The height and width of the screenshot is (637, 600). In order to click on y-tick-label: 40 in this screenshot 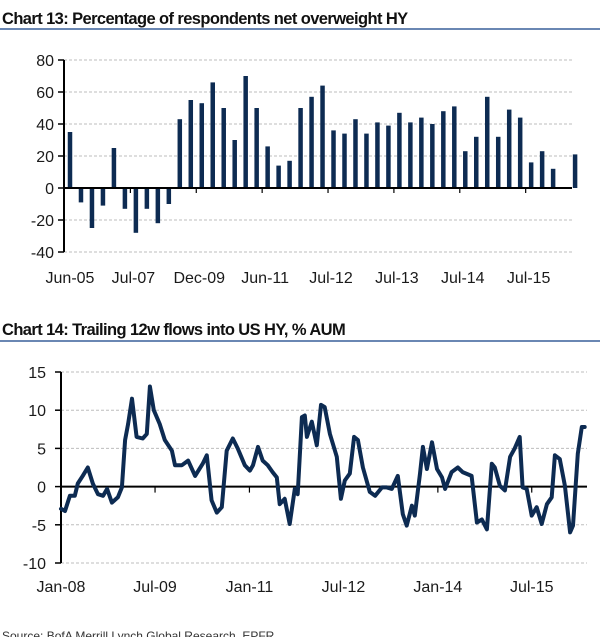, I will do `click(45, 125)`.